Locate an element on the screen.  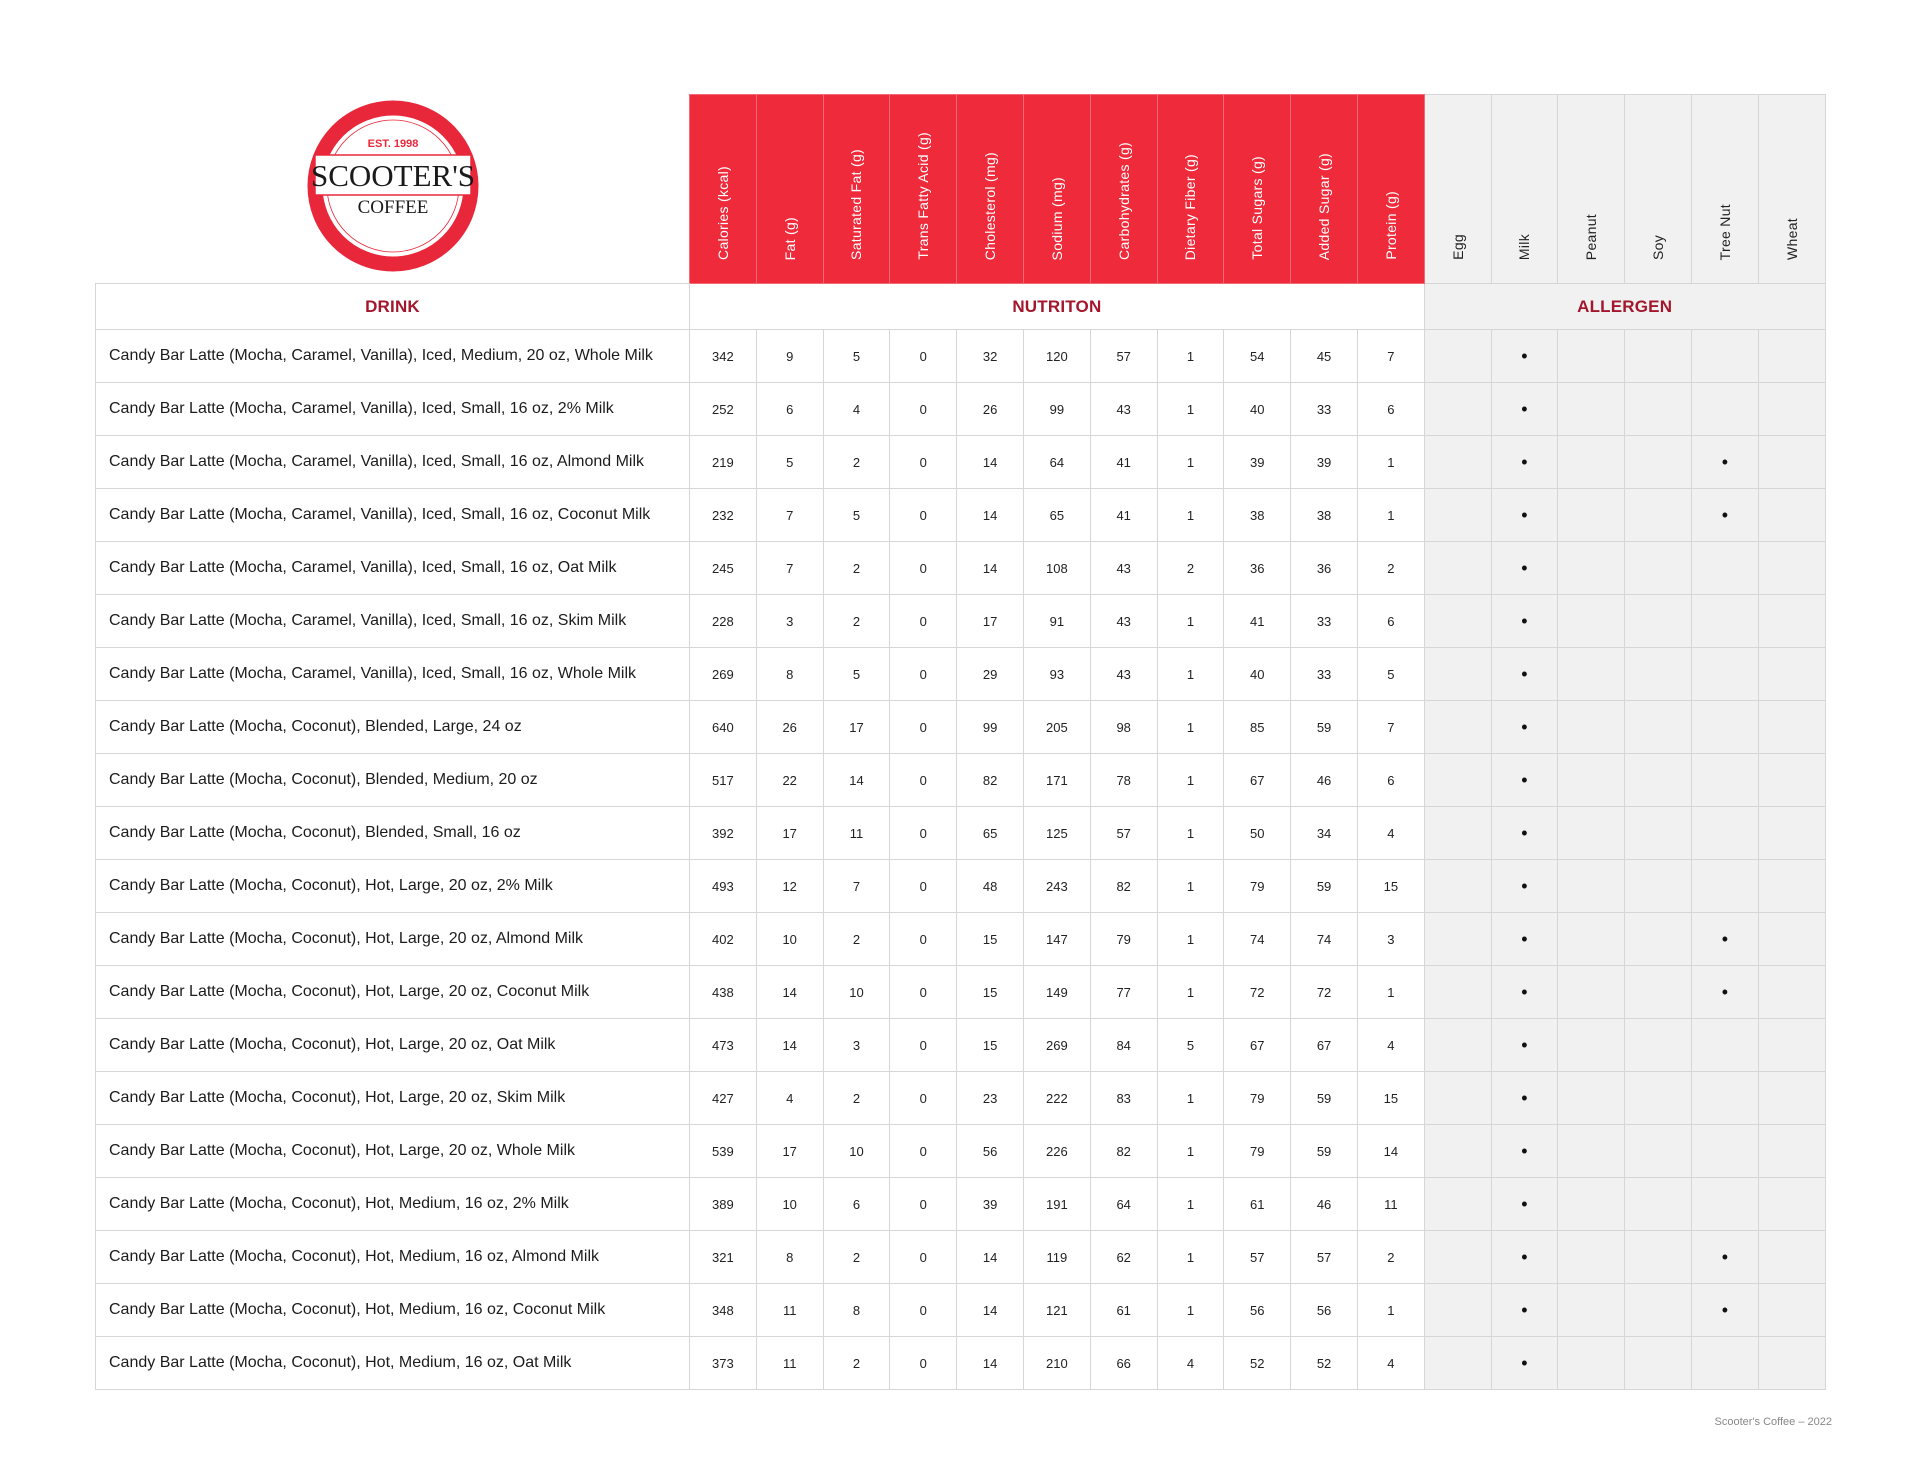
nutrition-value: 473 is located at coordinates (723, 1045).